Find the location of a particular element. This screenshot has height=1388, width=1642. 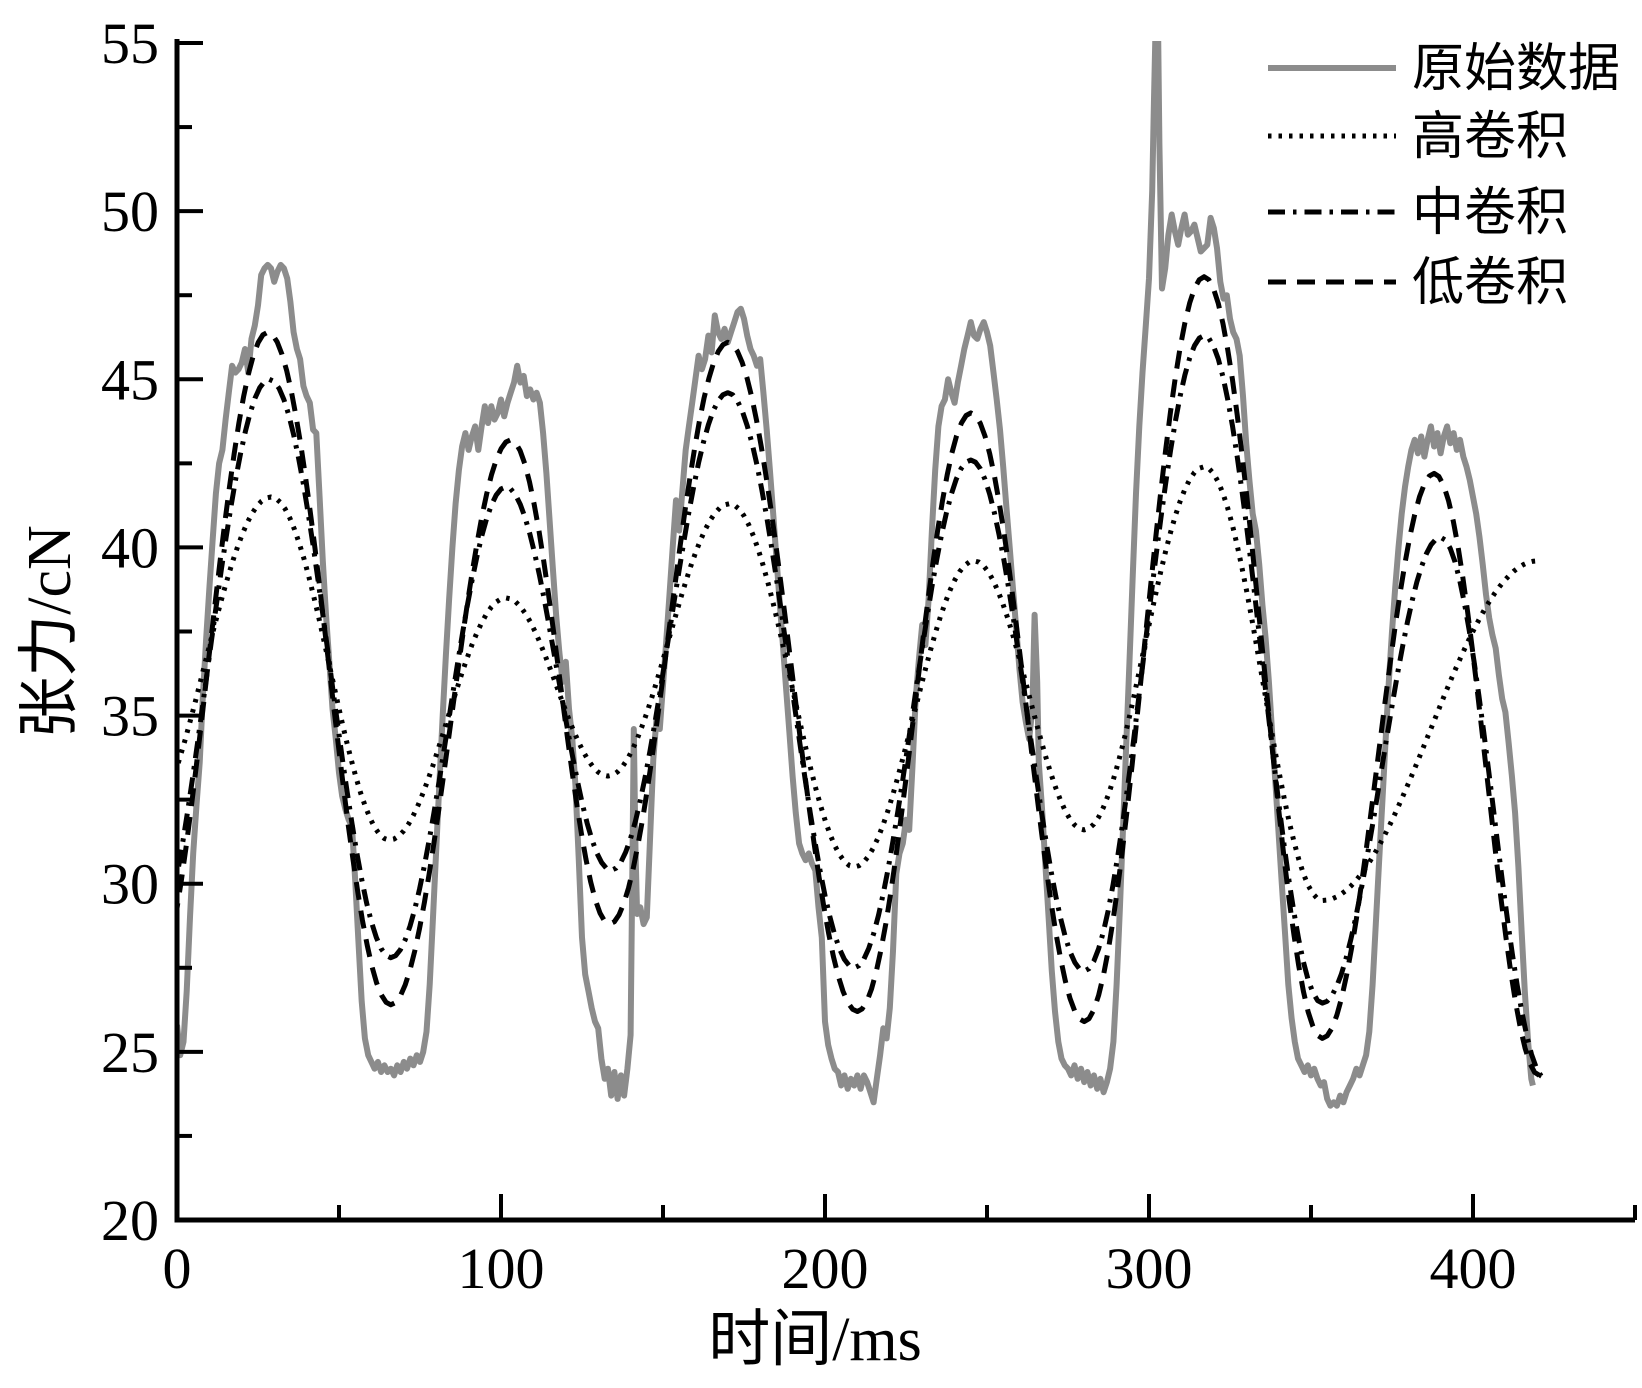

x-tick-label: 100 is located at coordinates (501, 1268).